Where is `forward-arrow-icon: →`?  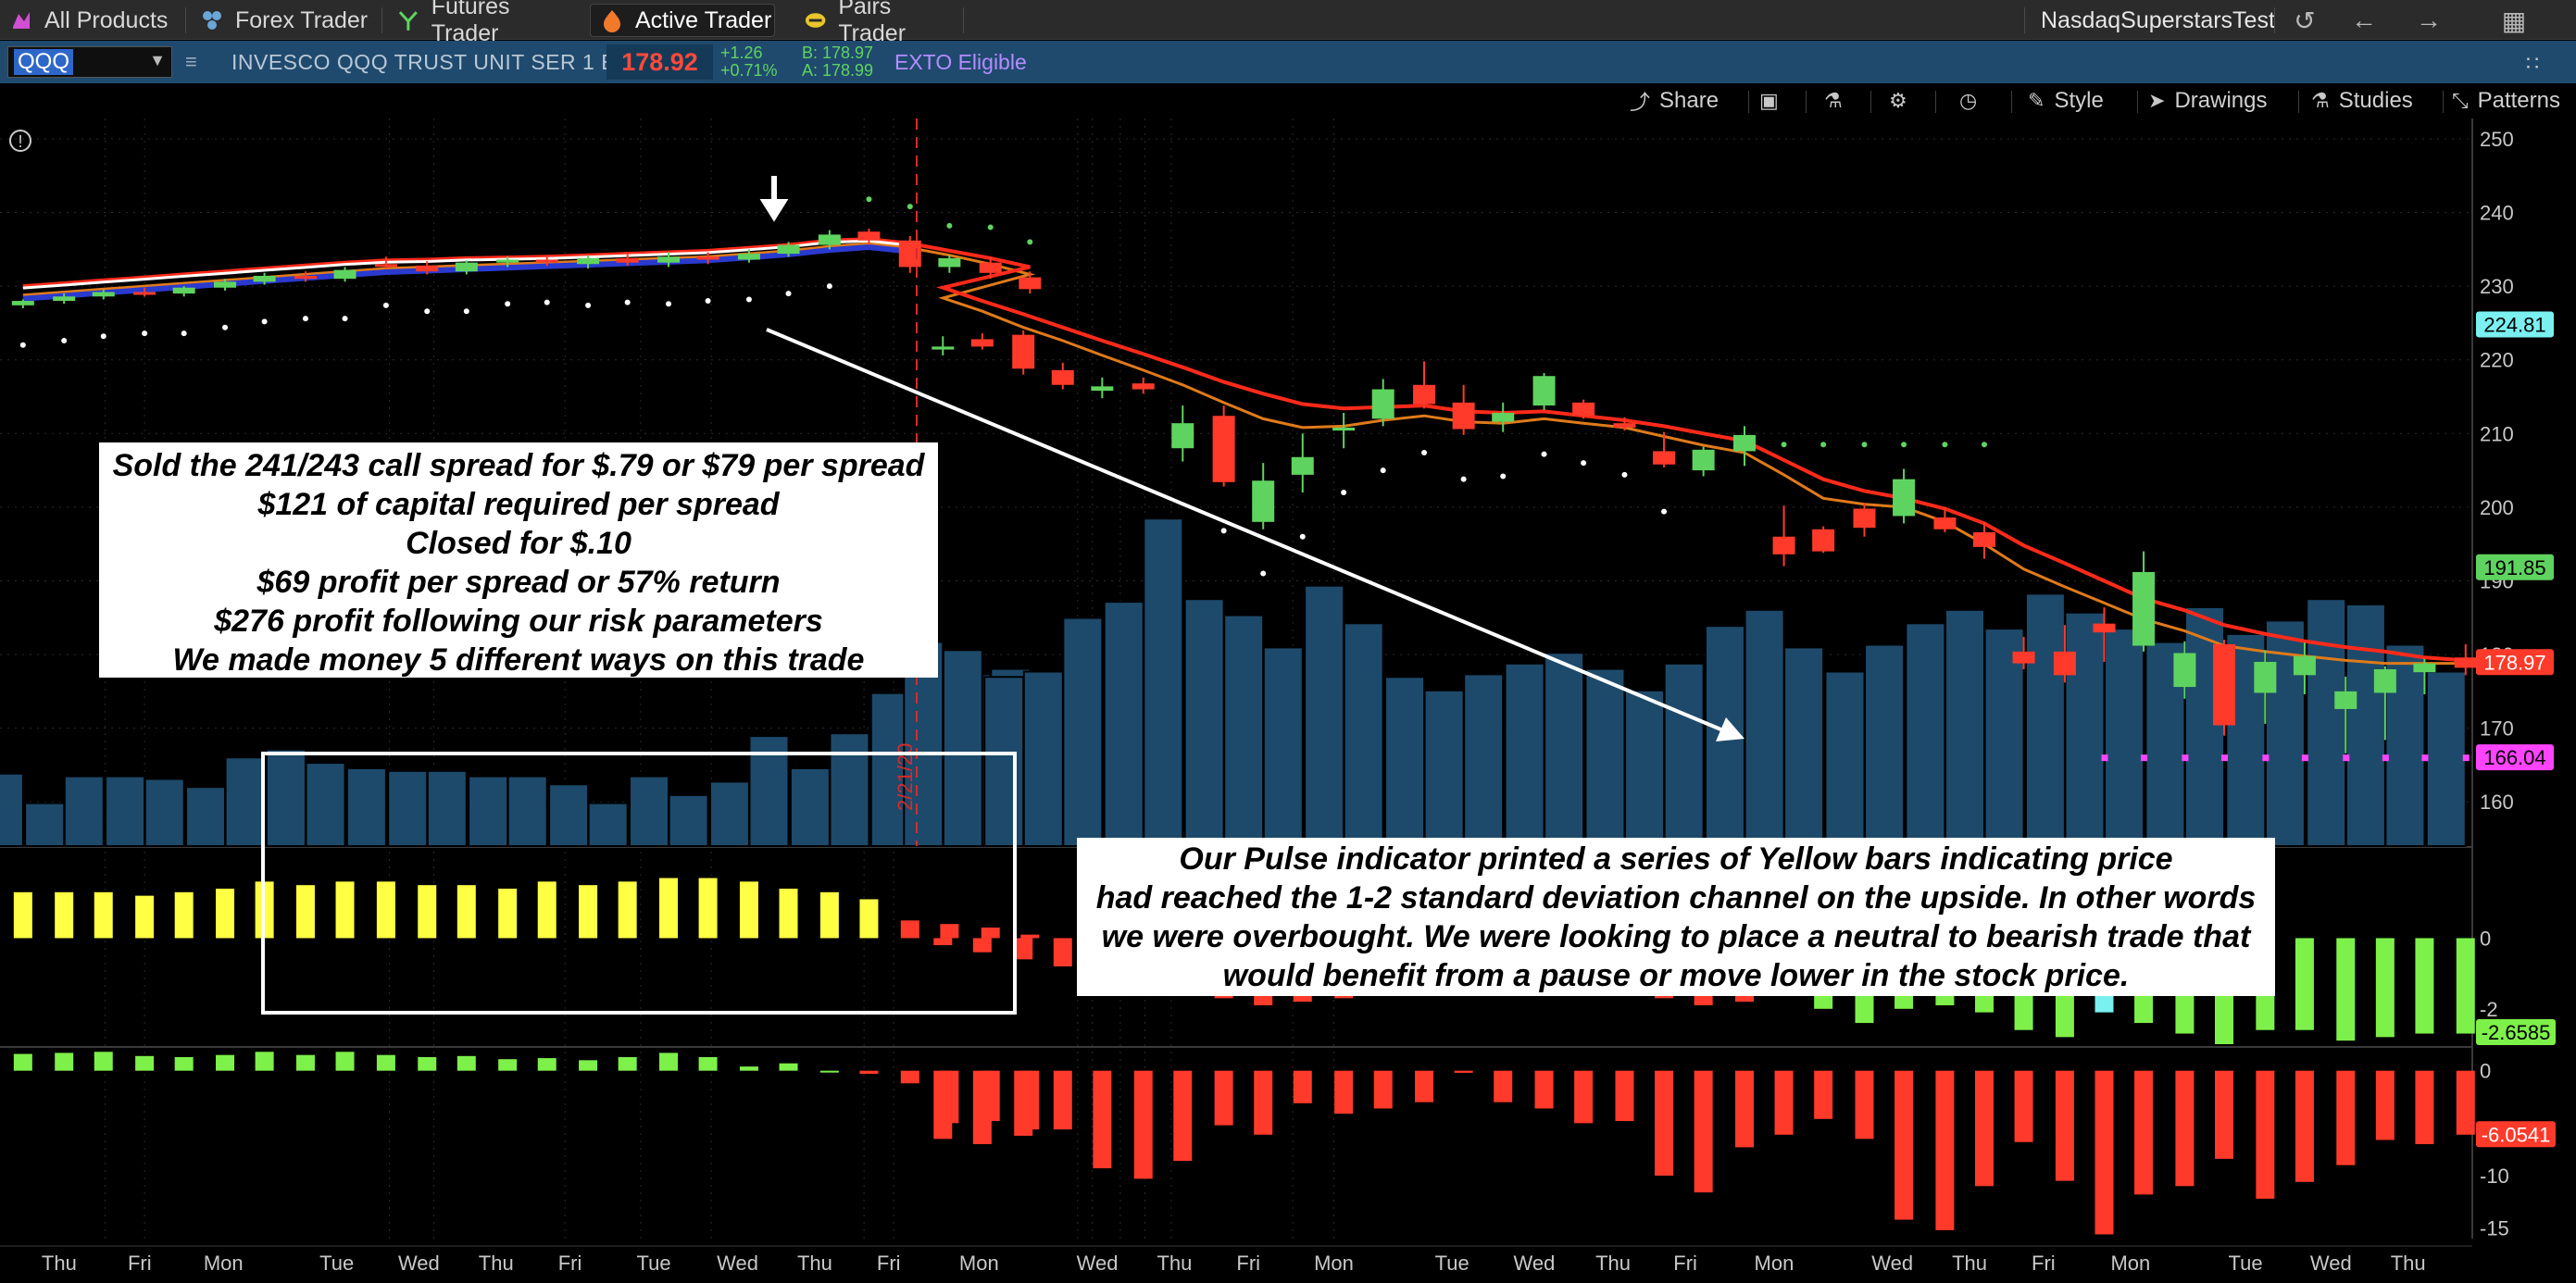 forward-arrow-icon: → is located at coordinates (2429, 20).